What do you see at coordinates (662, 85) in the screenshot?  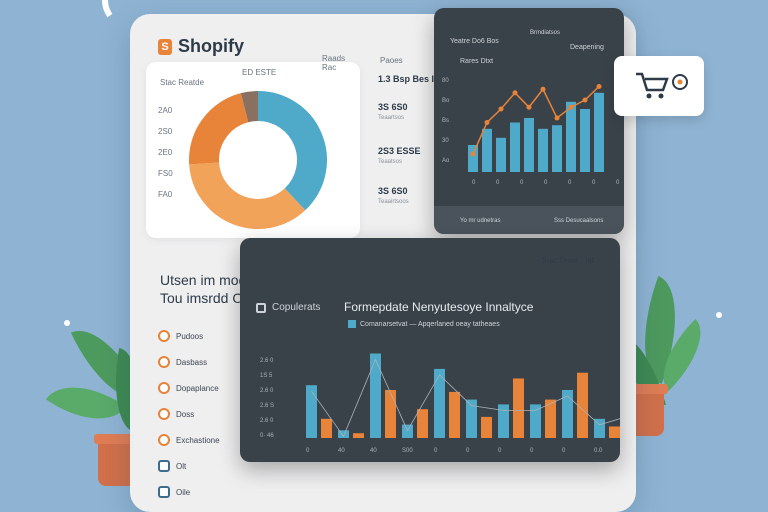 I see `cart-icon` at bounding box center [662, 85].